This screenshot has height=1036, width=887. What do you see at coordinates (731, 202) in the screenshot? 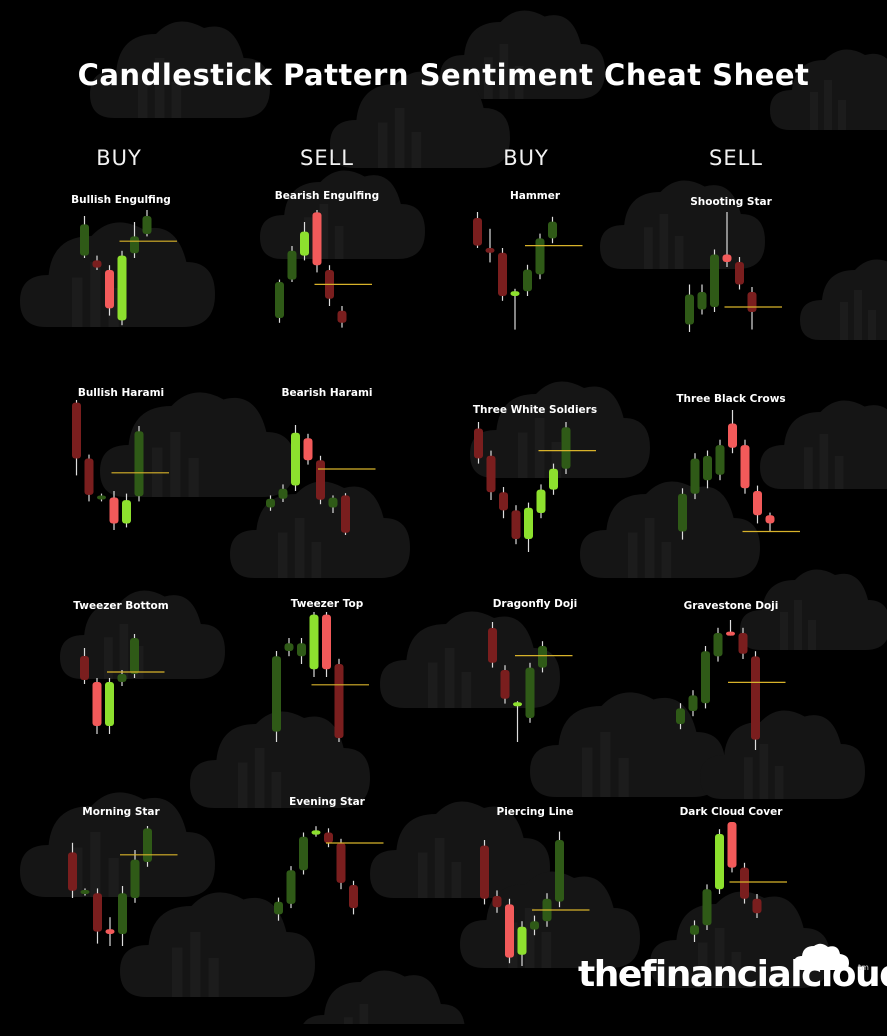
I see `pattern-name: Shooting Star` at bounding box center [731, 202].